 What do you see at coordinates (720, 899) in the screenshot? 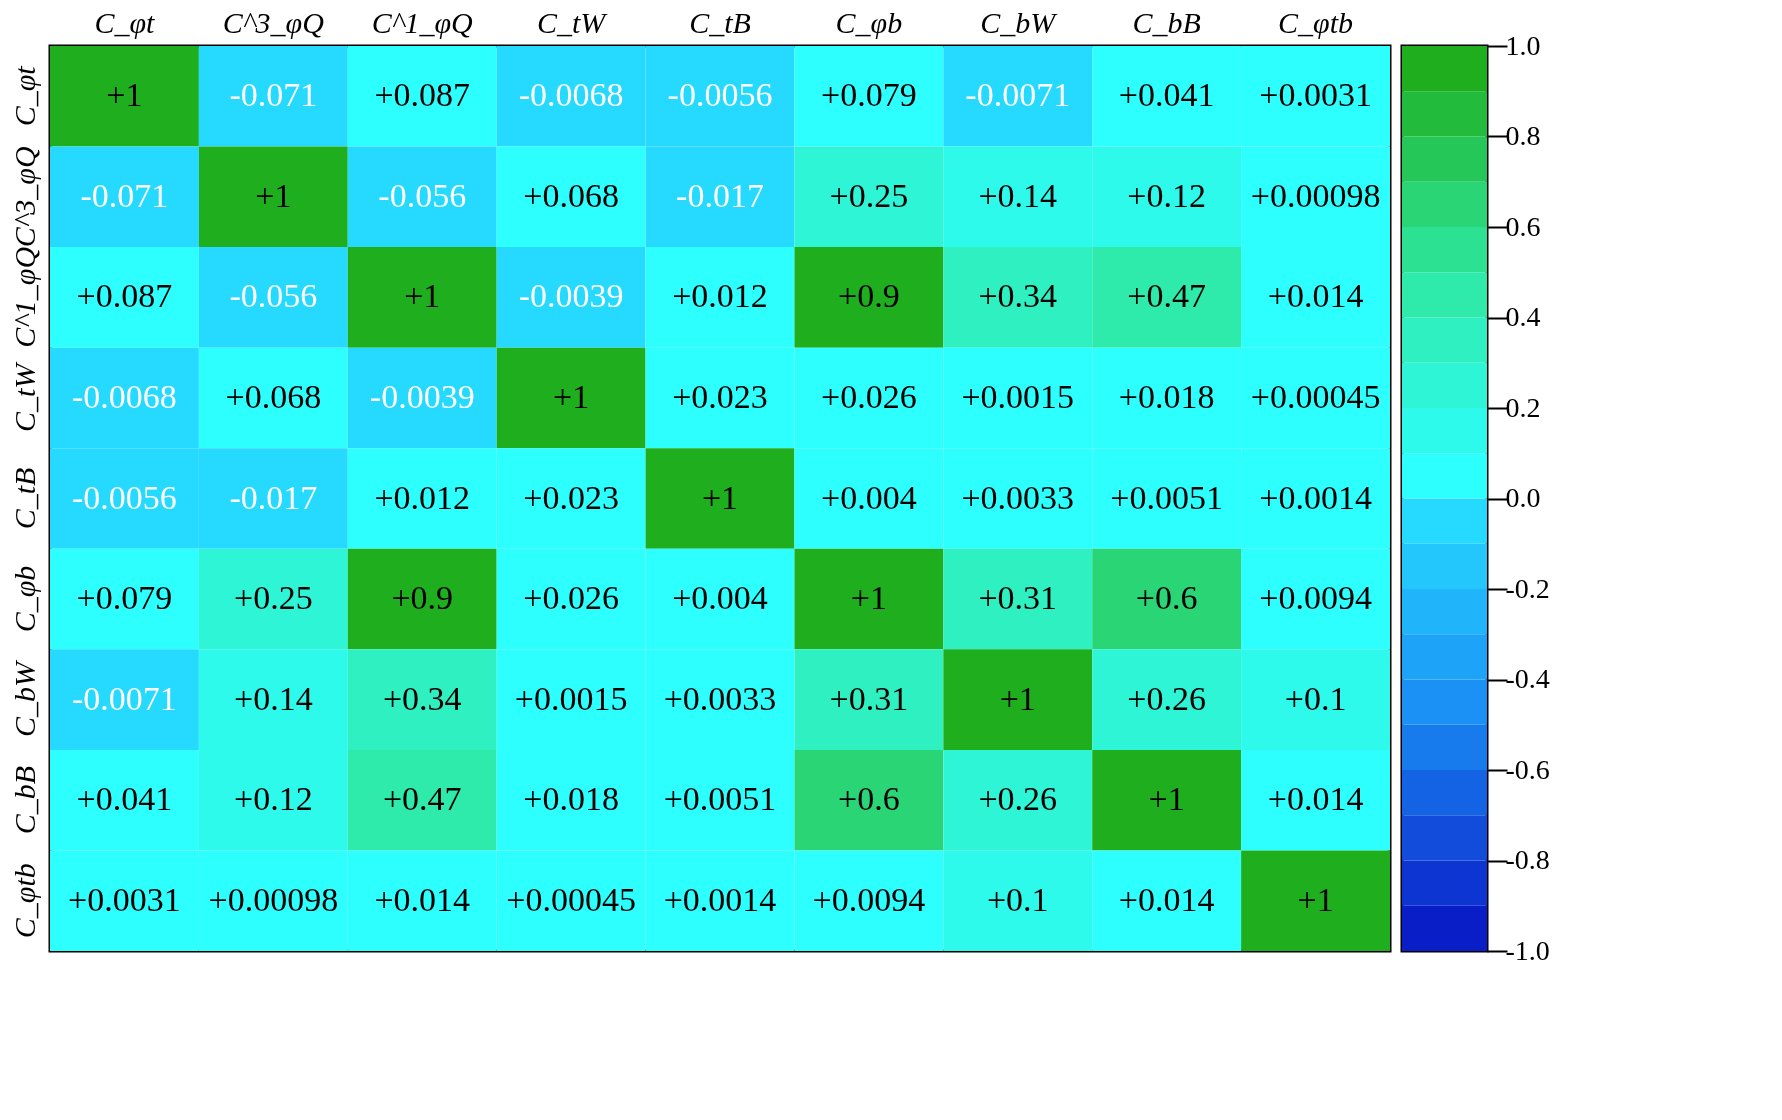
I see `data-label: +0.0014` at bounding box center [720, 899].